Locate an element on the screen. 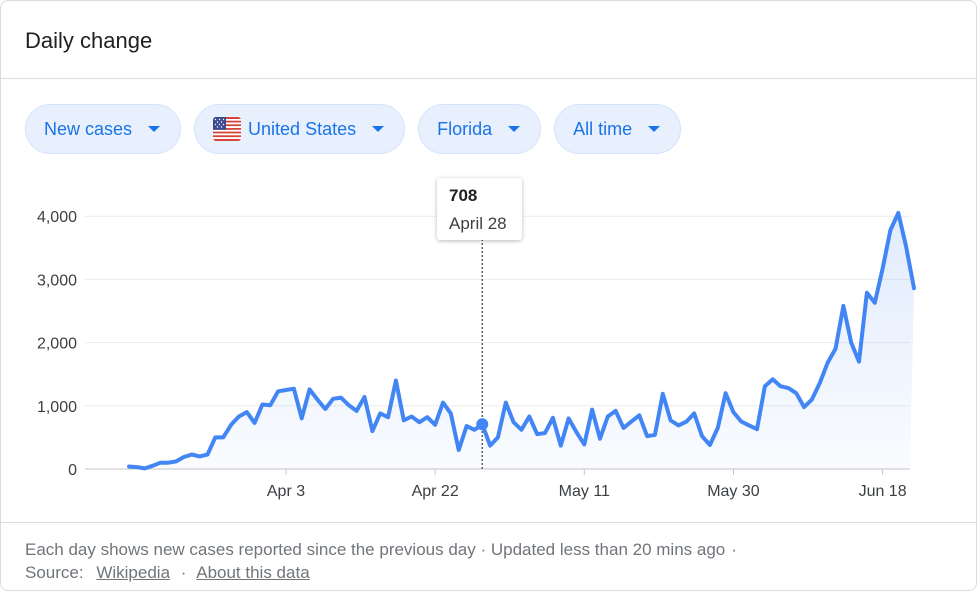 This screenshot has height=593, width=979. period-dropdown: All time is located at coordinates (618, 129).